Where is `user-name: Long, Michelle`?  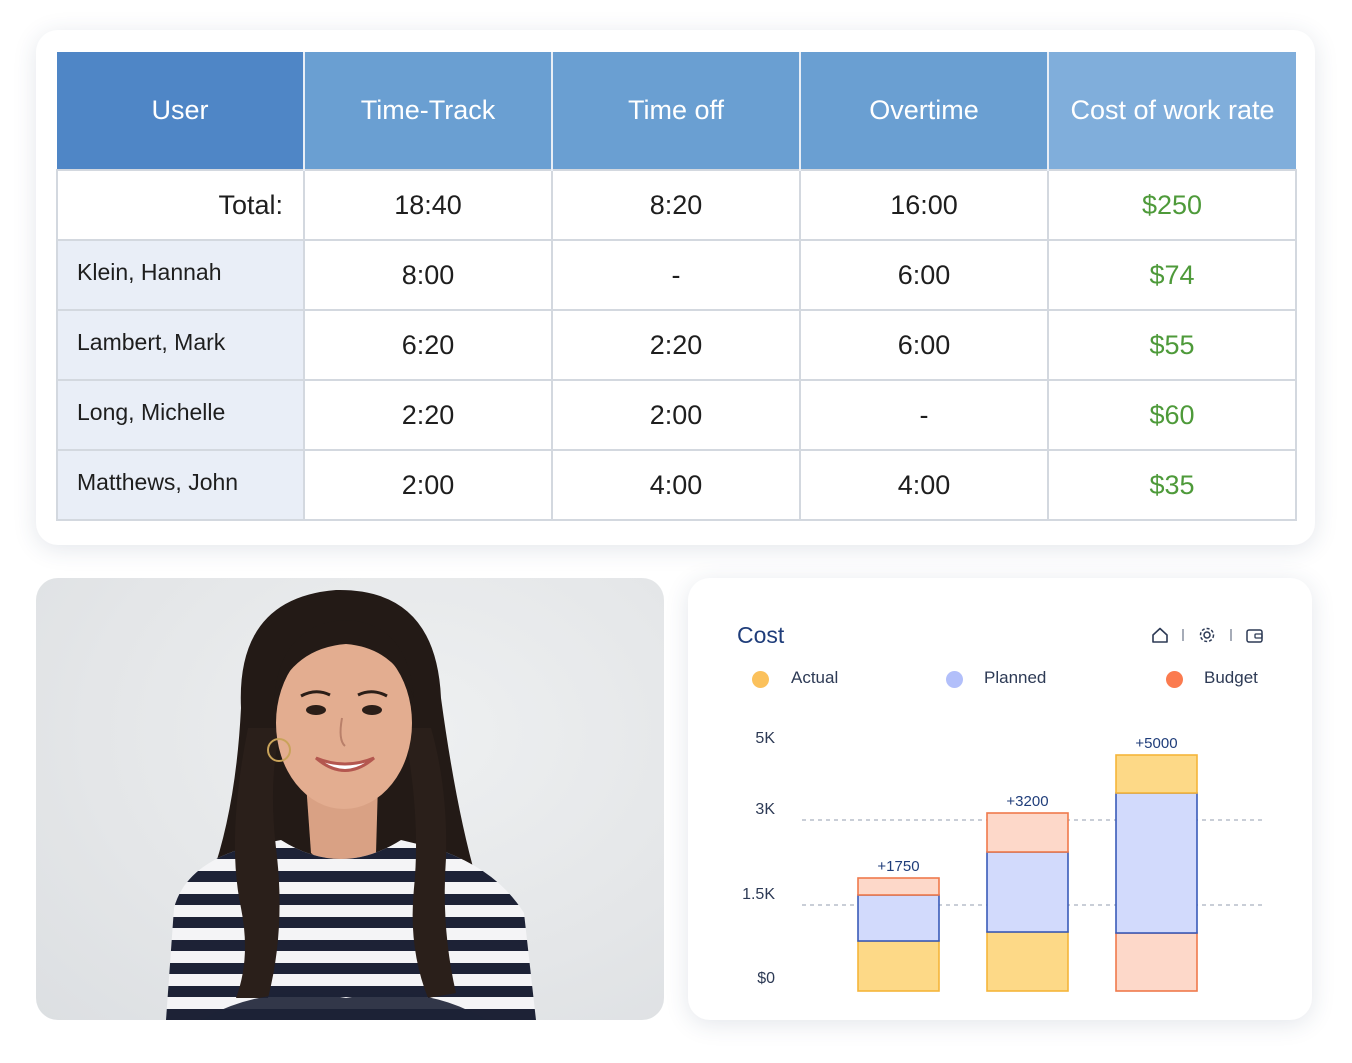
user-name: Long, Michelle is located at coordinates (180, 415).